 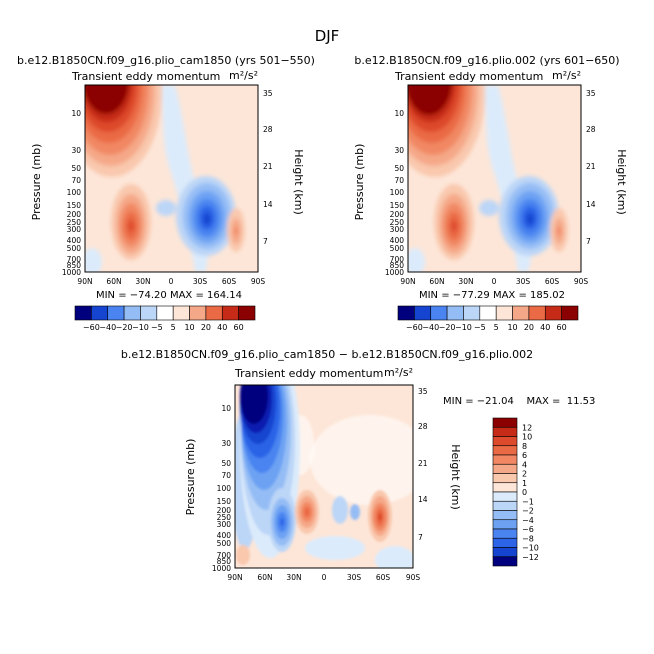 What do you see at coordinates (494, 281) in the screenshot?
I see `panel-right-xticks: 90N 60N 30N 0 30S 60S 90S` at bounding box center [494, 281].